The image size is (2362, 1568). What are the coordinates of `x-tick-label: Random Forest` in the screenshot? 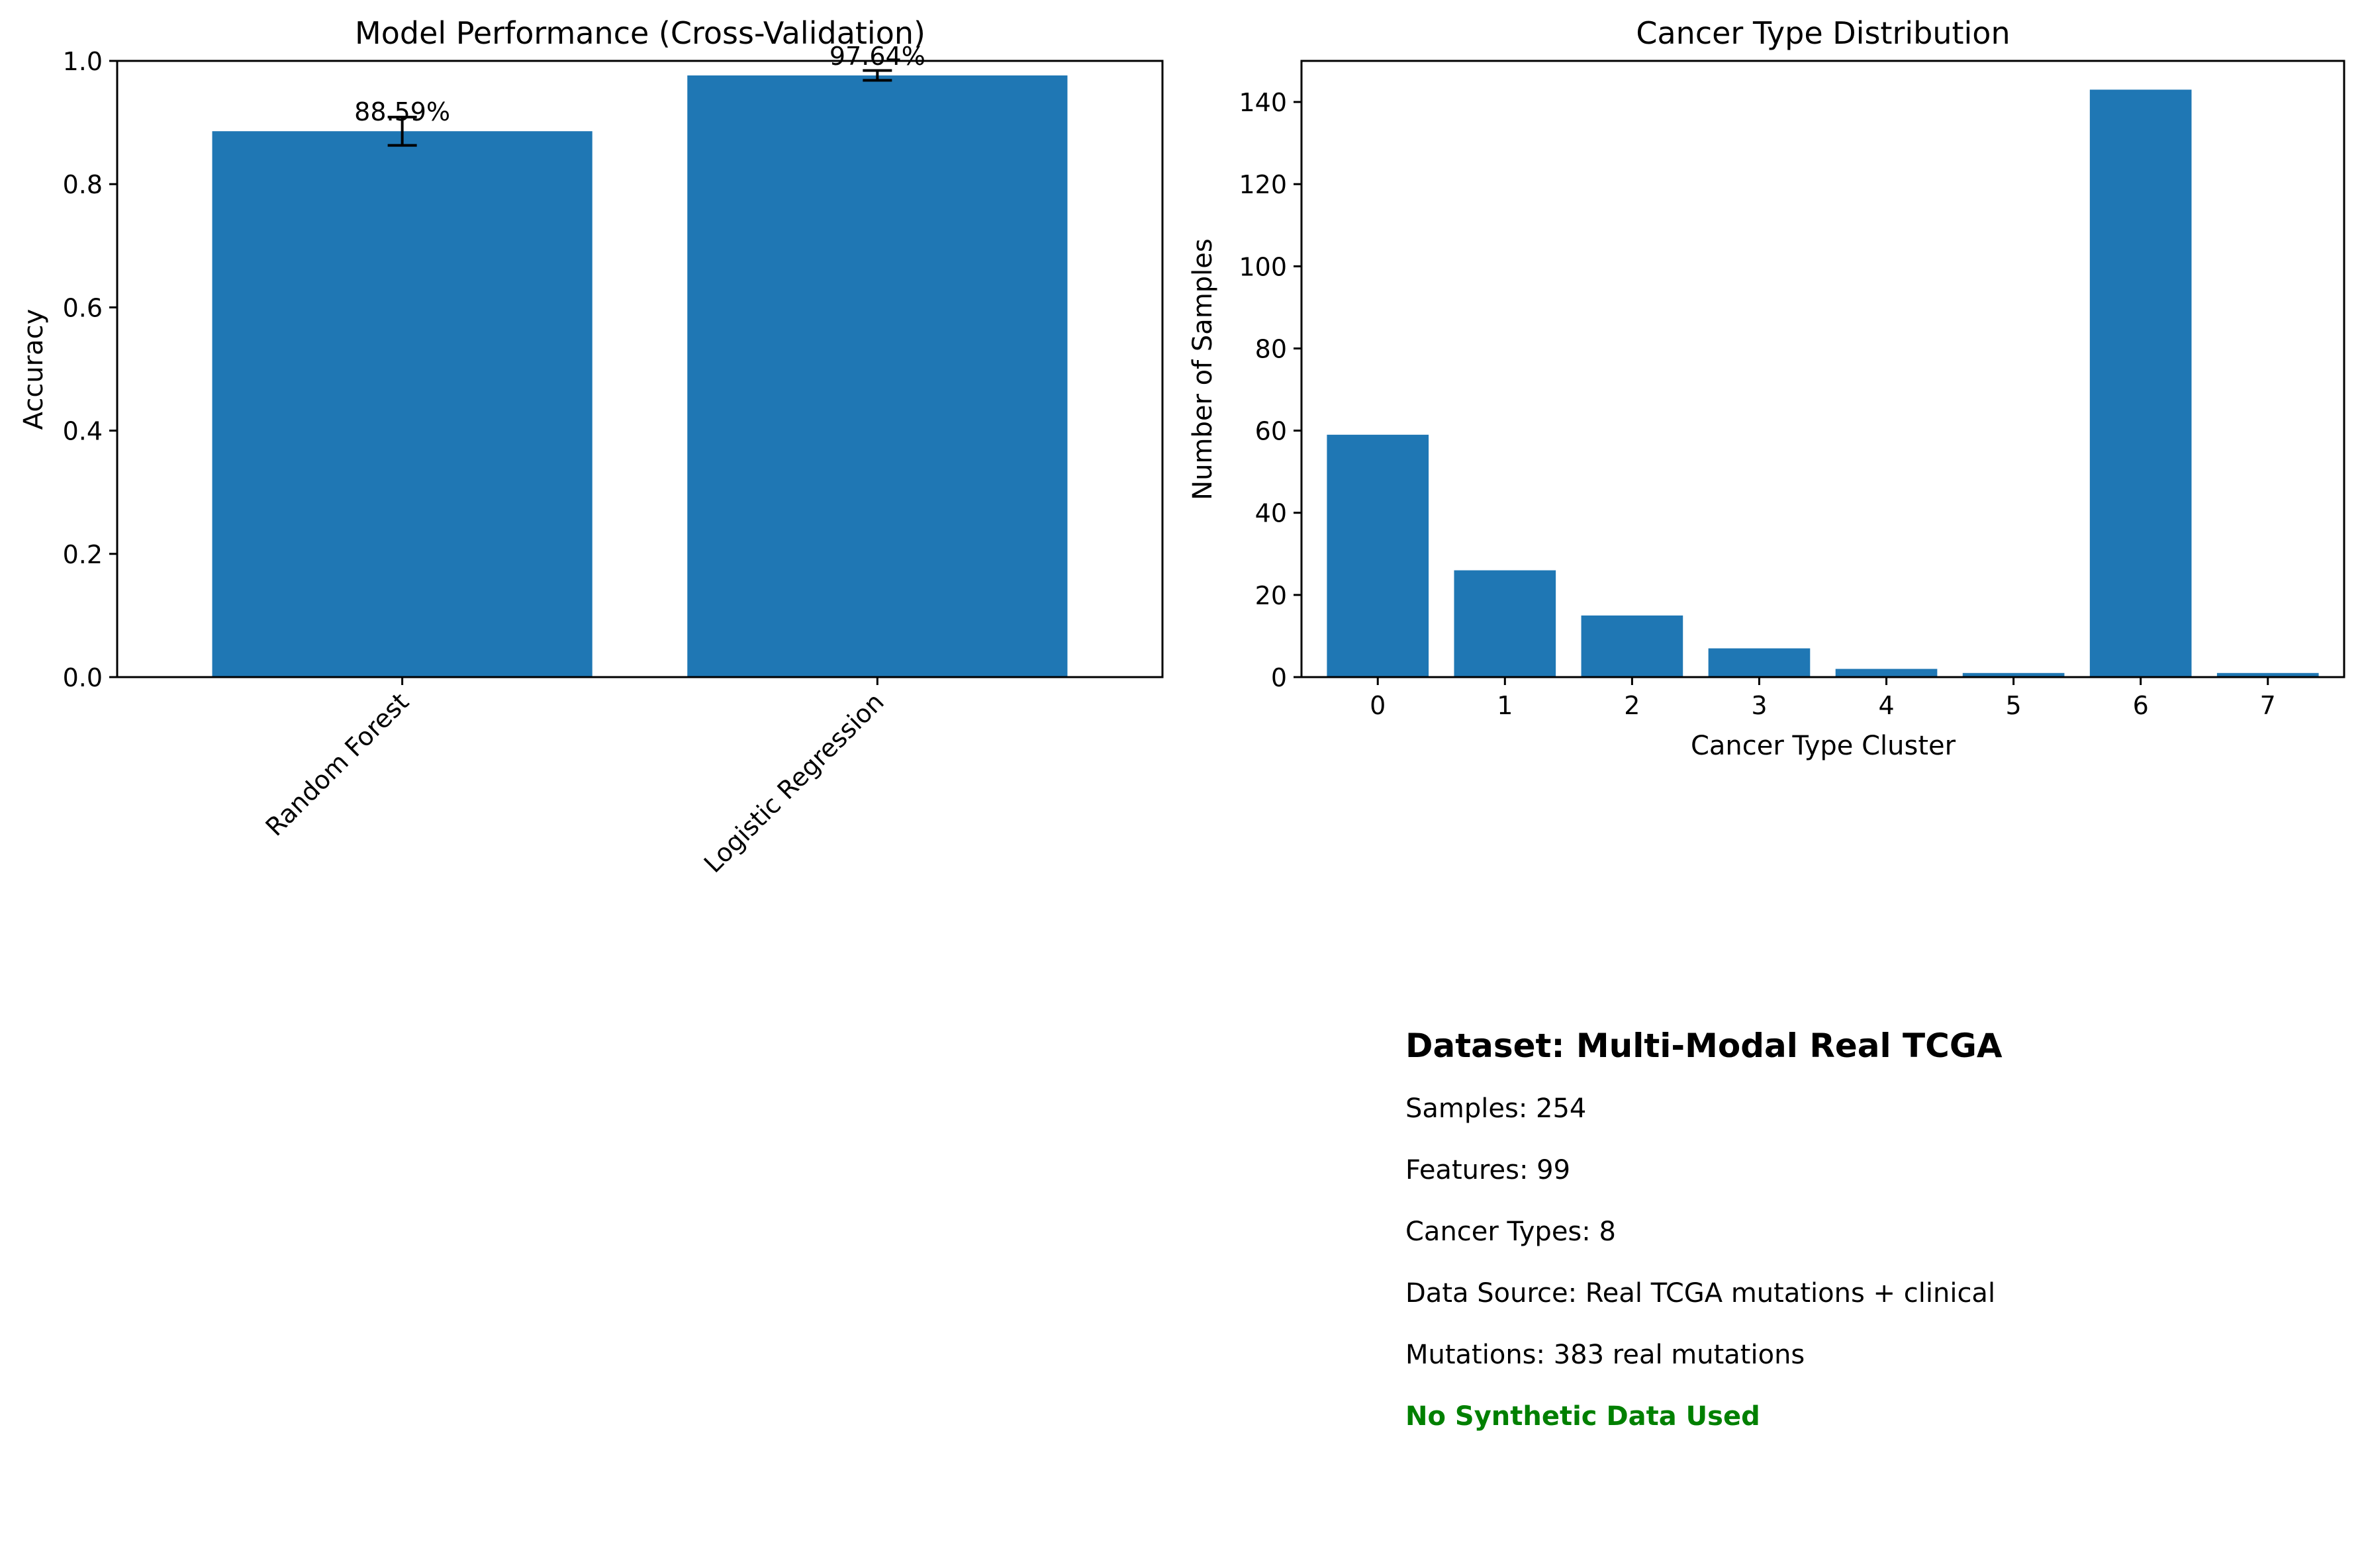 It's located at (337, 764).